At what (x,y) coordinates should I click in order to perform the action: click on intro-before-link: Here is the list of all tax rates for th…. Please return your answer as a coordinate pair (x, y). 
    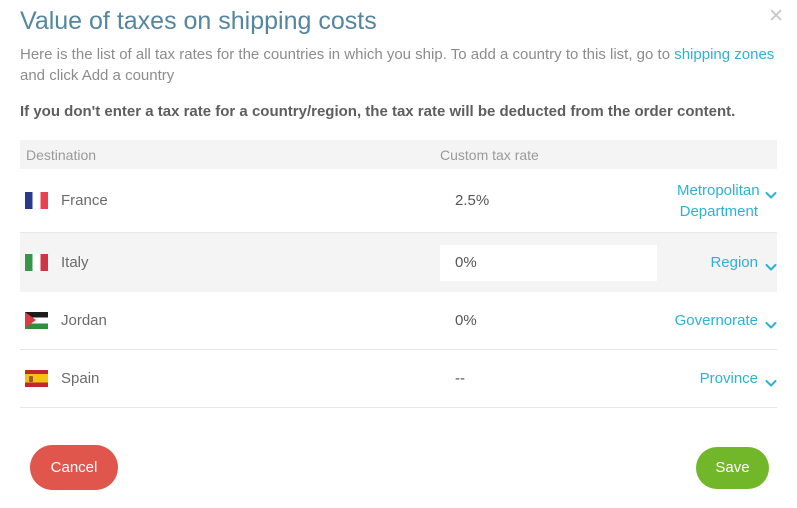
    Looking at the image, I should click on (347, 54).